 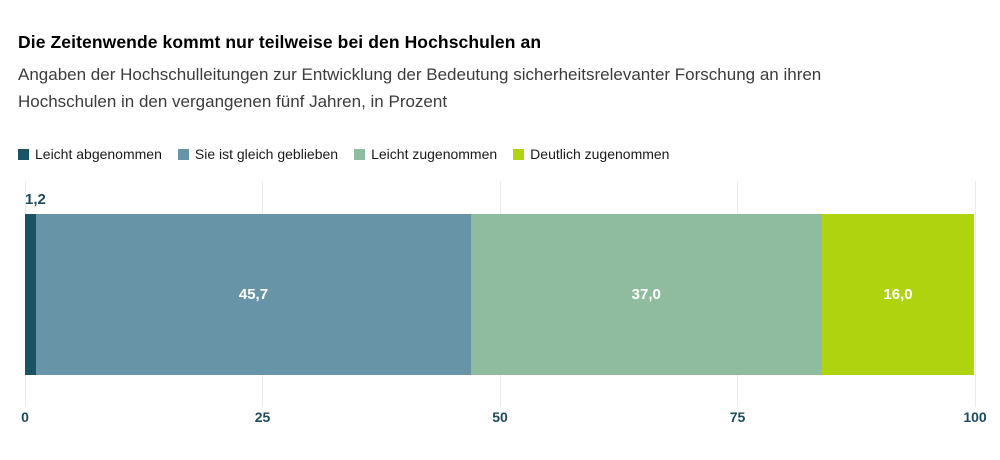 What do you see at coordinates (434, 154) in the screenshot?
I see `legend-item-label: Leicht zugenommen` at bounding box center [434, 154].